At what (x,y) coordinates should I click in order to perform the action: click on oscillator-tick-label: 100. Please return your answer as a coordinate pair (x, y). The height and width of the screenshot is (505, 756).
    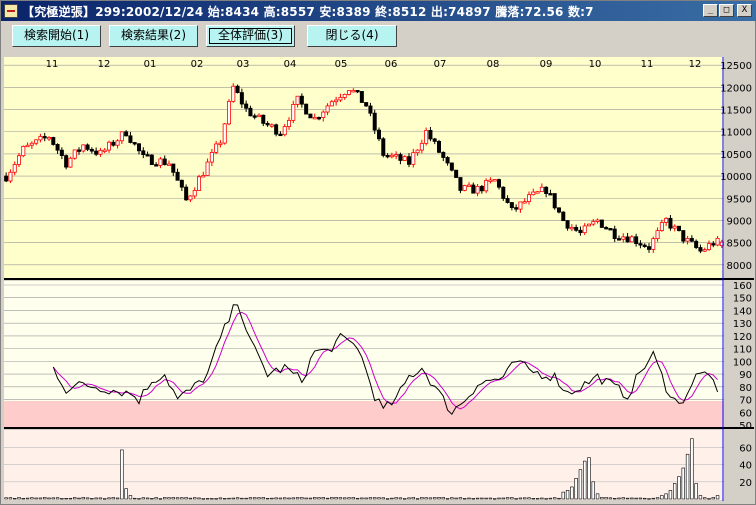
    Looking at the image, I should click on (742, 362).